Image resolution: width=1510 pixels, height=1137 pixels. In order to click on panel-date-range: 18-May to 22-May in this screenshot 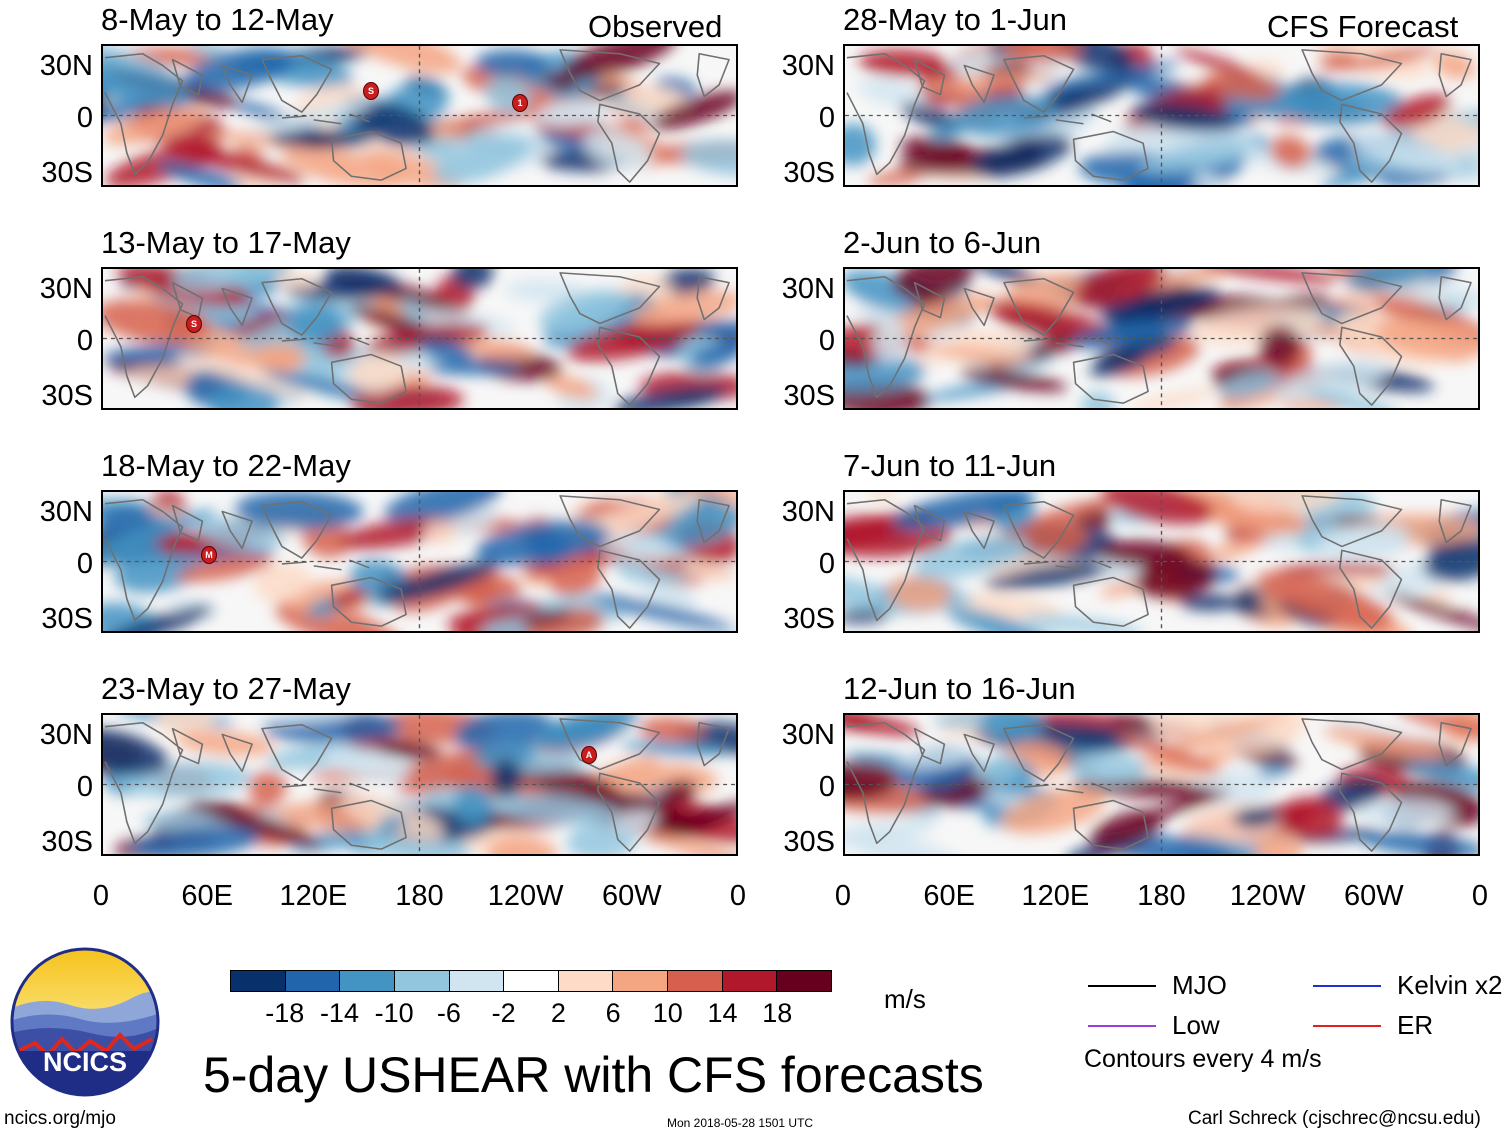, I will do `click(226, 465)`.